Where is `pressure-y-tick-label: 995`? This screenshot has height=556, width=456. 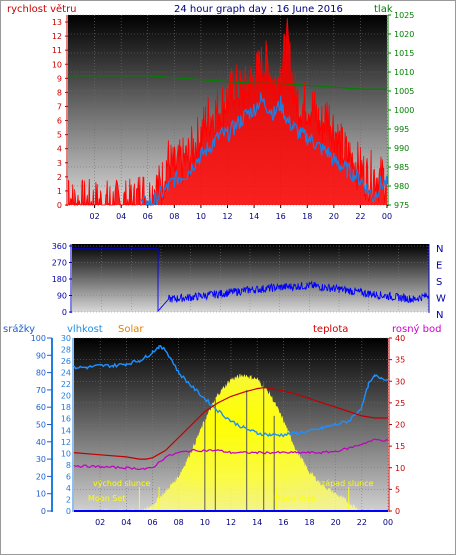
pressure-y-tick-label: 995 is located at coordinates (401, 129).